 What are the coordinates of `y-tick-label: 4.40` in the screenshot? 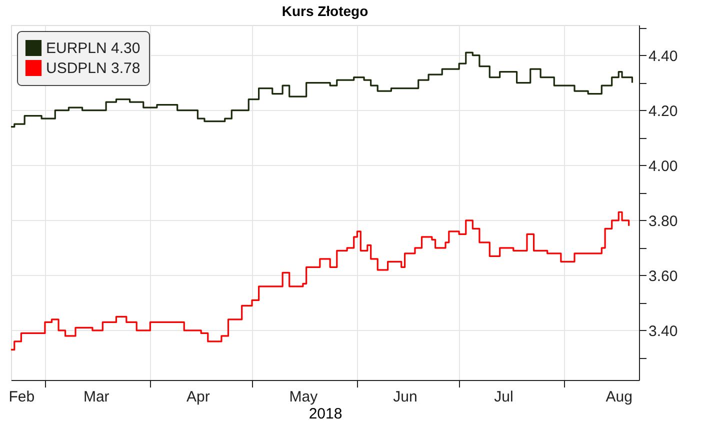 It's located at (663, 56).